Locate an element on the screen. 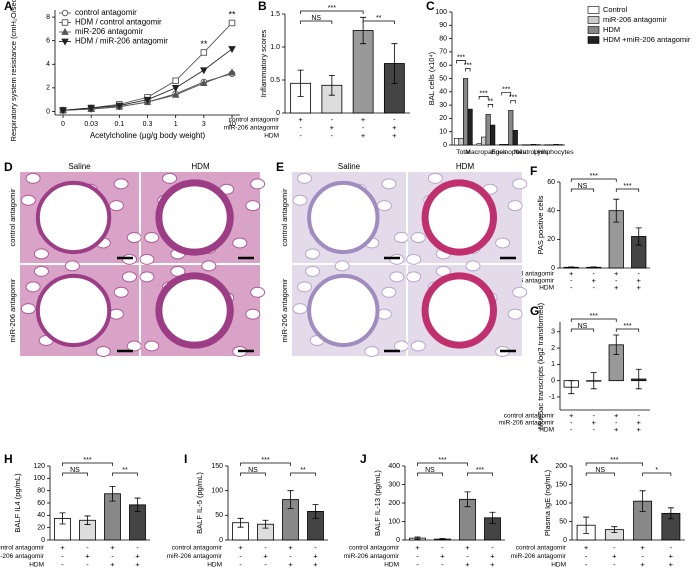 This screenshot has height=576, width=700. y-tick-label: 2 is located at coordinates (48, 88).